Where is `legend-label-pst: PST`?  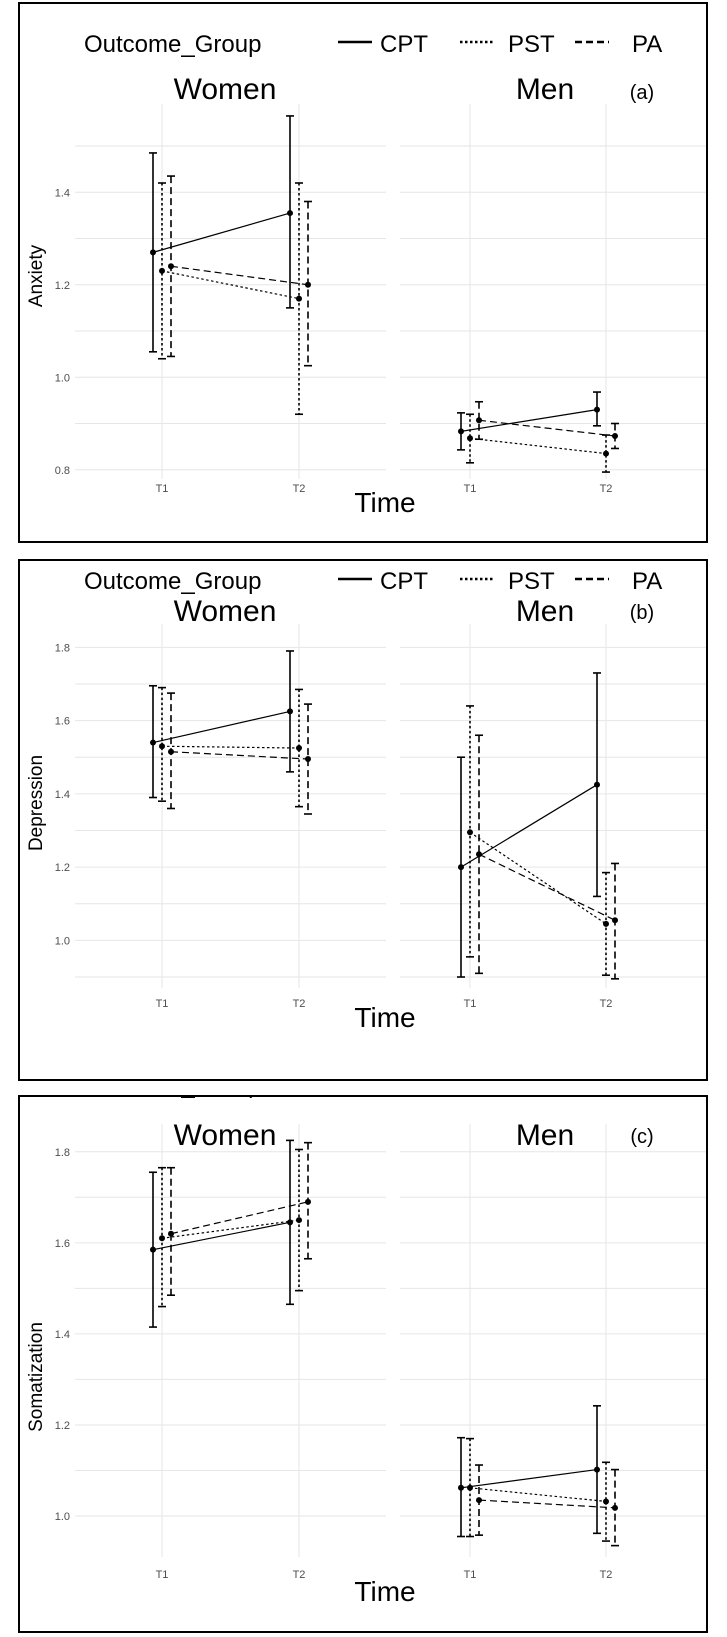 legend-label-pst: PST is located at coordinates (531, 1098).